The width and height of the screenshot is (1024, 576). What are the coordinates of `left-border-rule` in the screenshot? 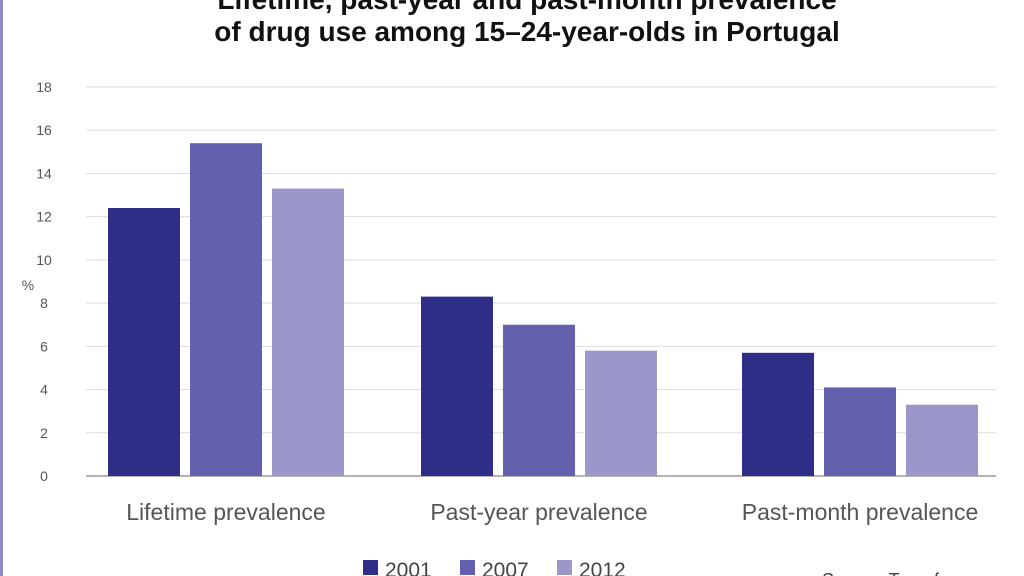 It's located at (1, 288).